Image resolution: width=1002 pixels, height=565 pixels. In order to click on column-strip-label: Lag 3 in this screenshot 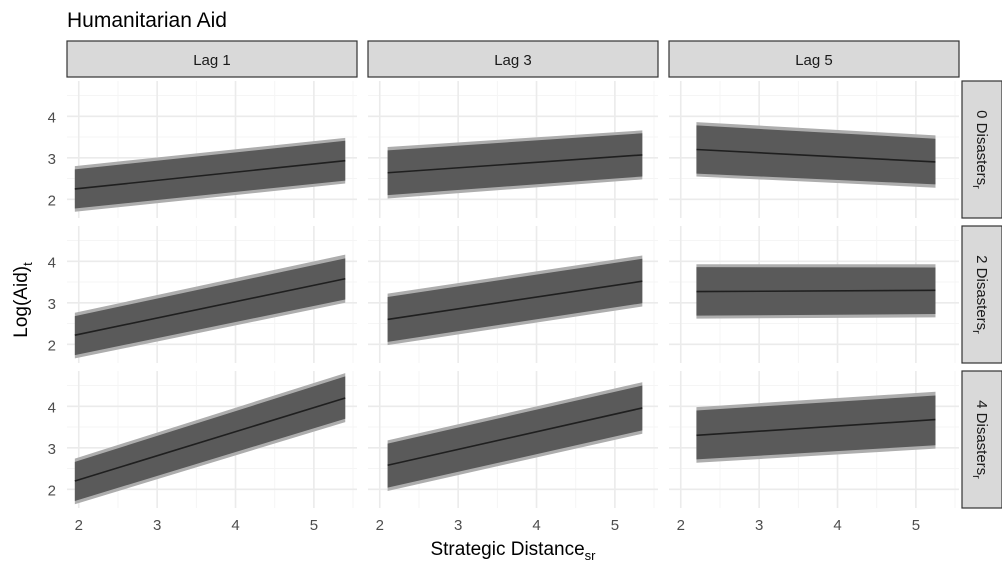, I will do `click(513, 60)`.